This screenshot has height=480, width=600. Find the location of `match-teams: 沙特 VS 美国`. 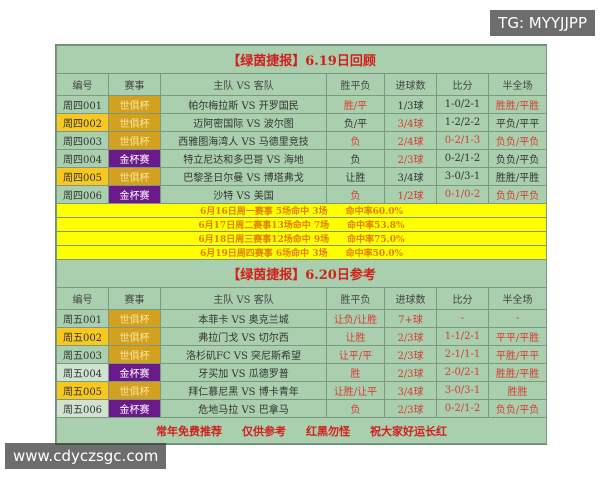

match-teams: 沙特 VS 美国 is located at coordinates (243, 194).